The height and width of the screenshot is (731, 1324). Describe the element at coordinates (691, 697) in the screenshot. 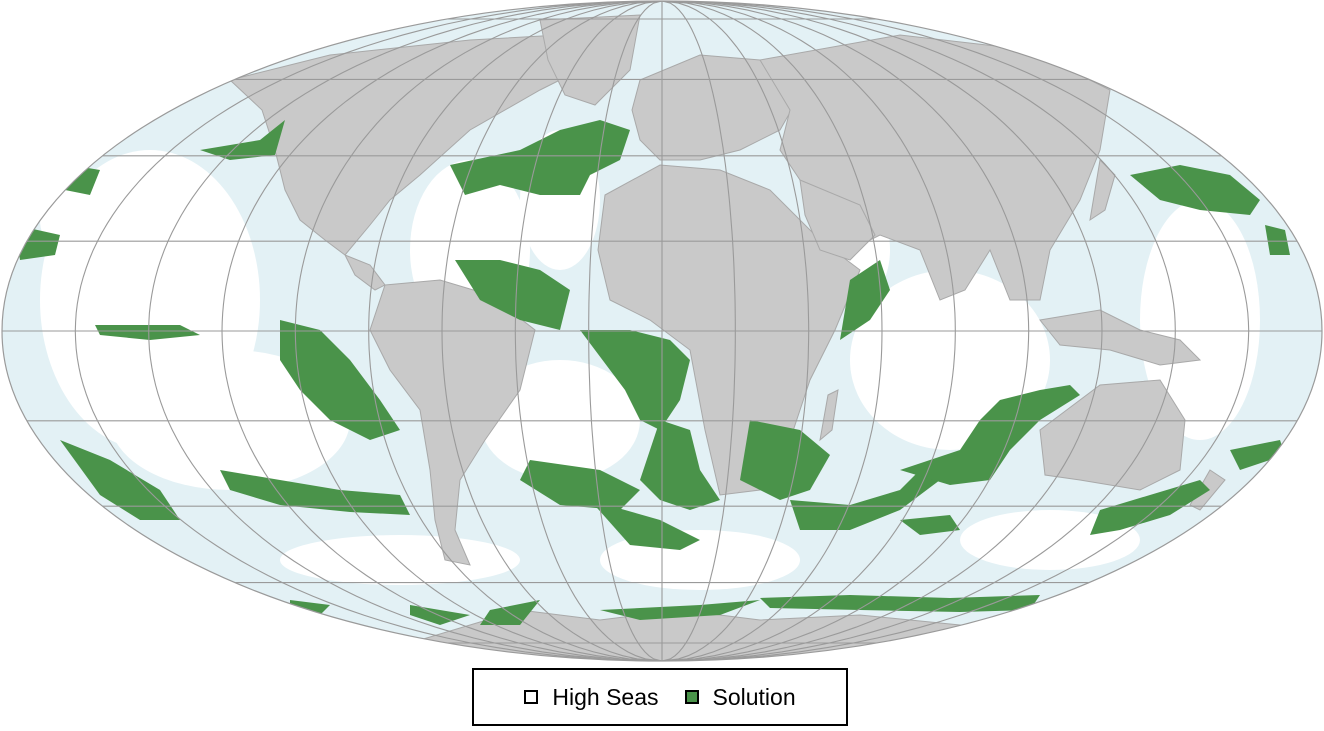

I see `solution-swatch` at that location.